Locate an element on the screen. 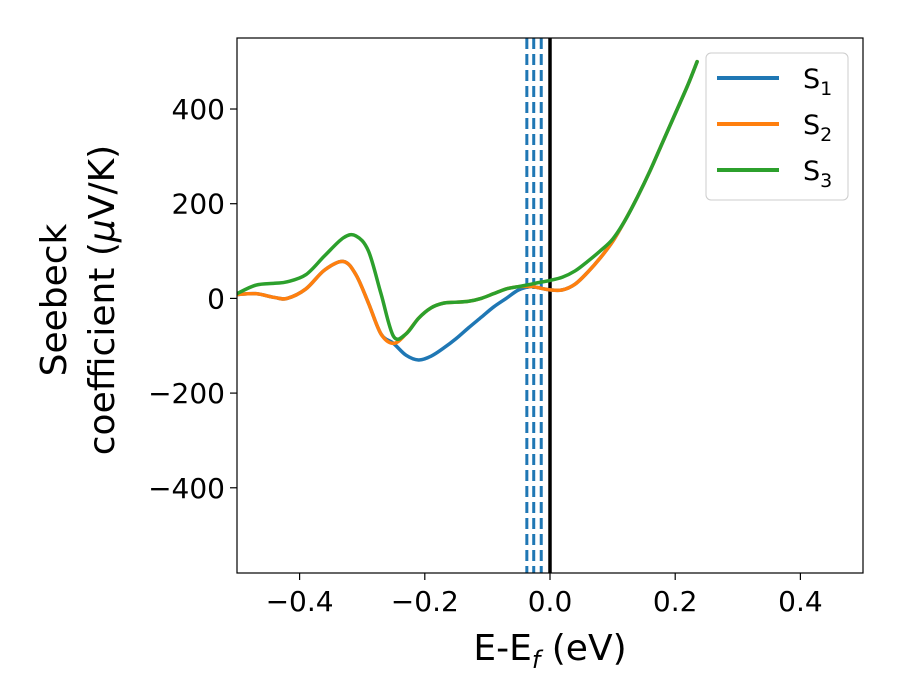 This screenshot has height=700, width=900. y-axis-label: Seebeck is located at coordinates (54, 299).